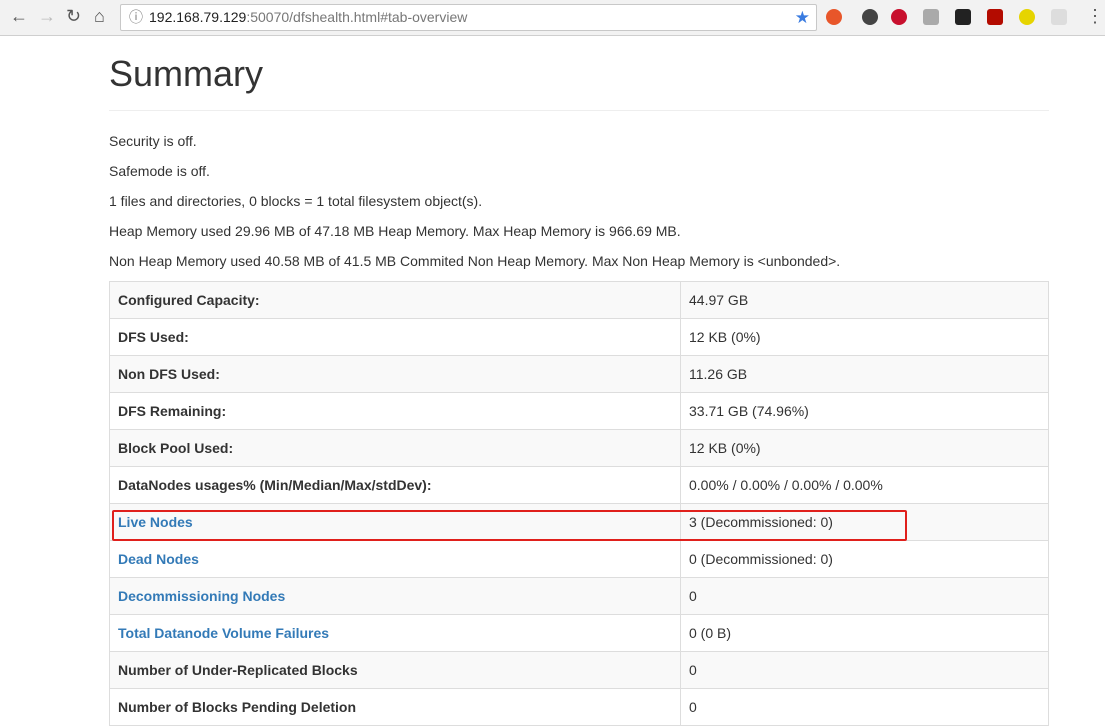 The width and height of the screenshot is (1105, 726). What do you see at coordinates (357, 17) in the screenshot?
I see `url-path: :50070/dfshealth.html#tab-overview` at bounding box center [357, 17].